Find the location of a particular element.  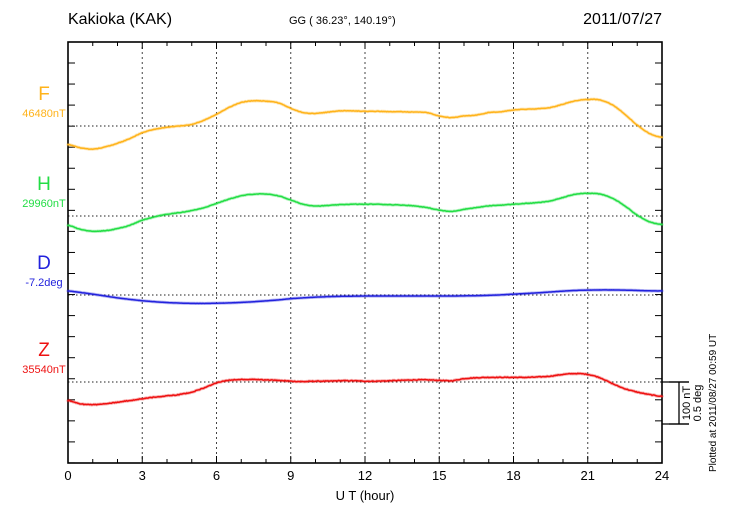

x-tick-label: 24 is located at coordinates (662, 475).